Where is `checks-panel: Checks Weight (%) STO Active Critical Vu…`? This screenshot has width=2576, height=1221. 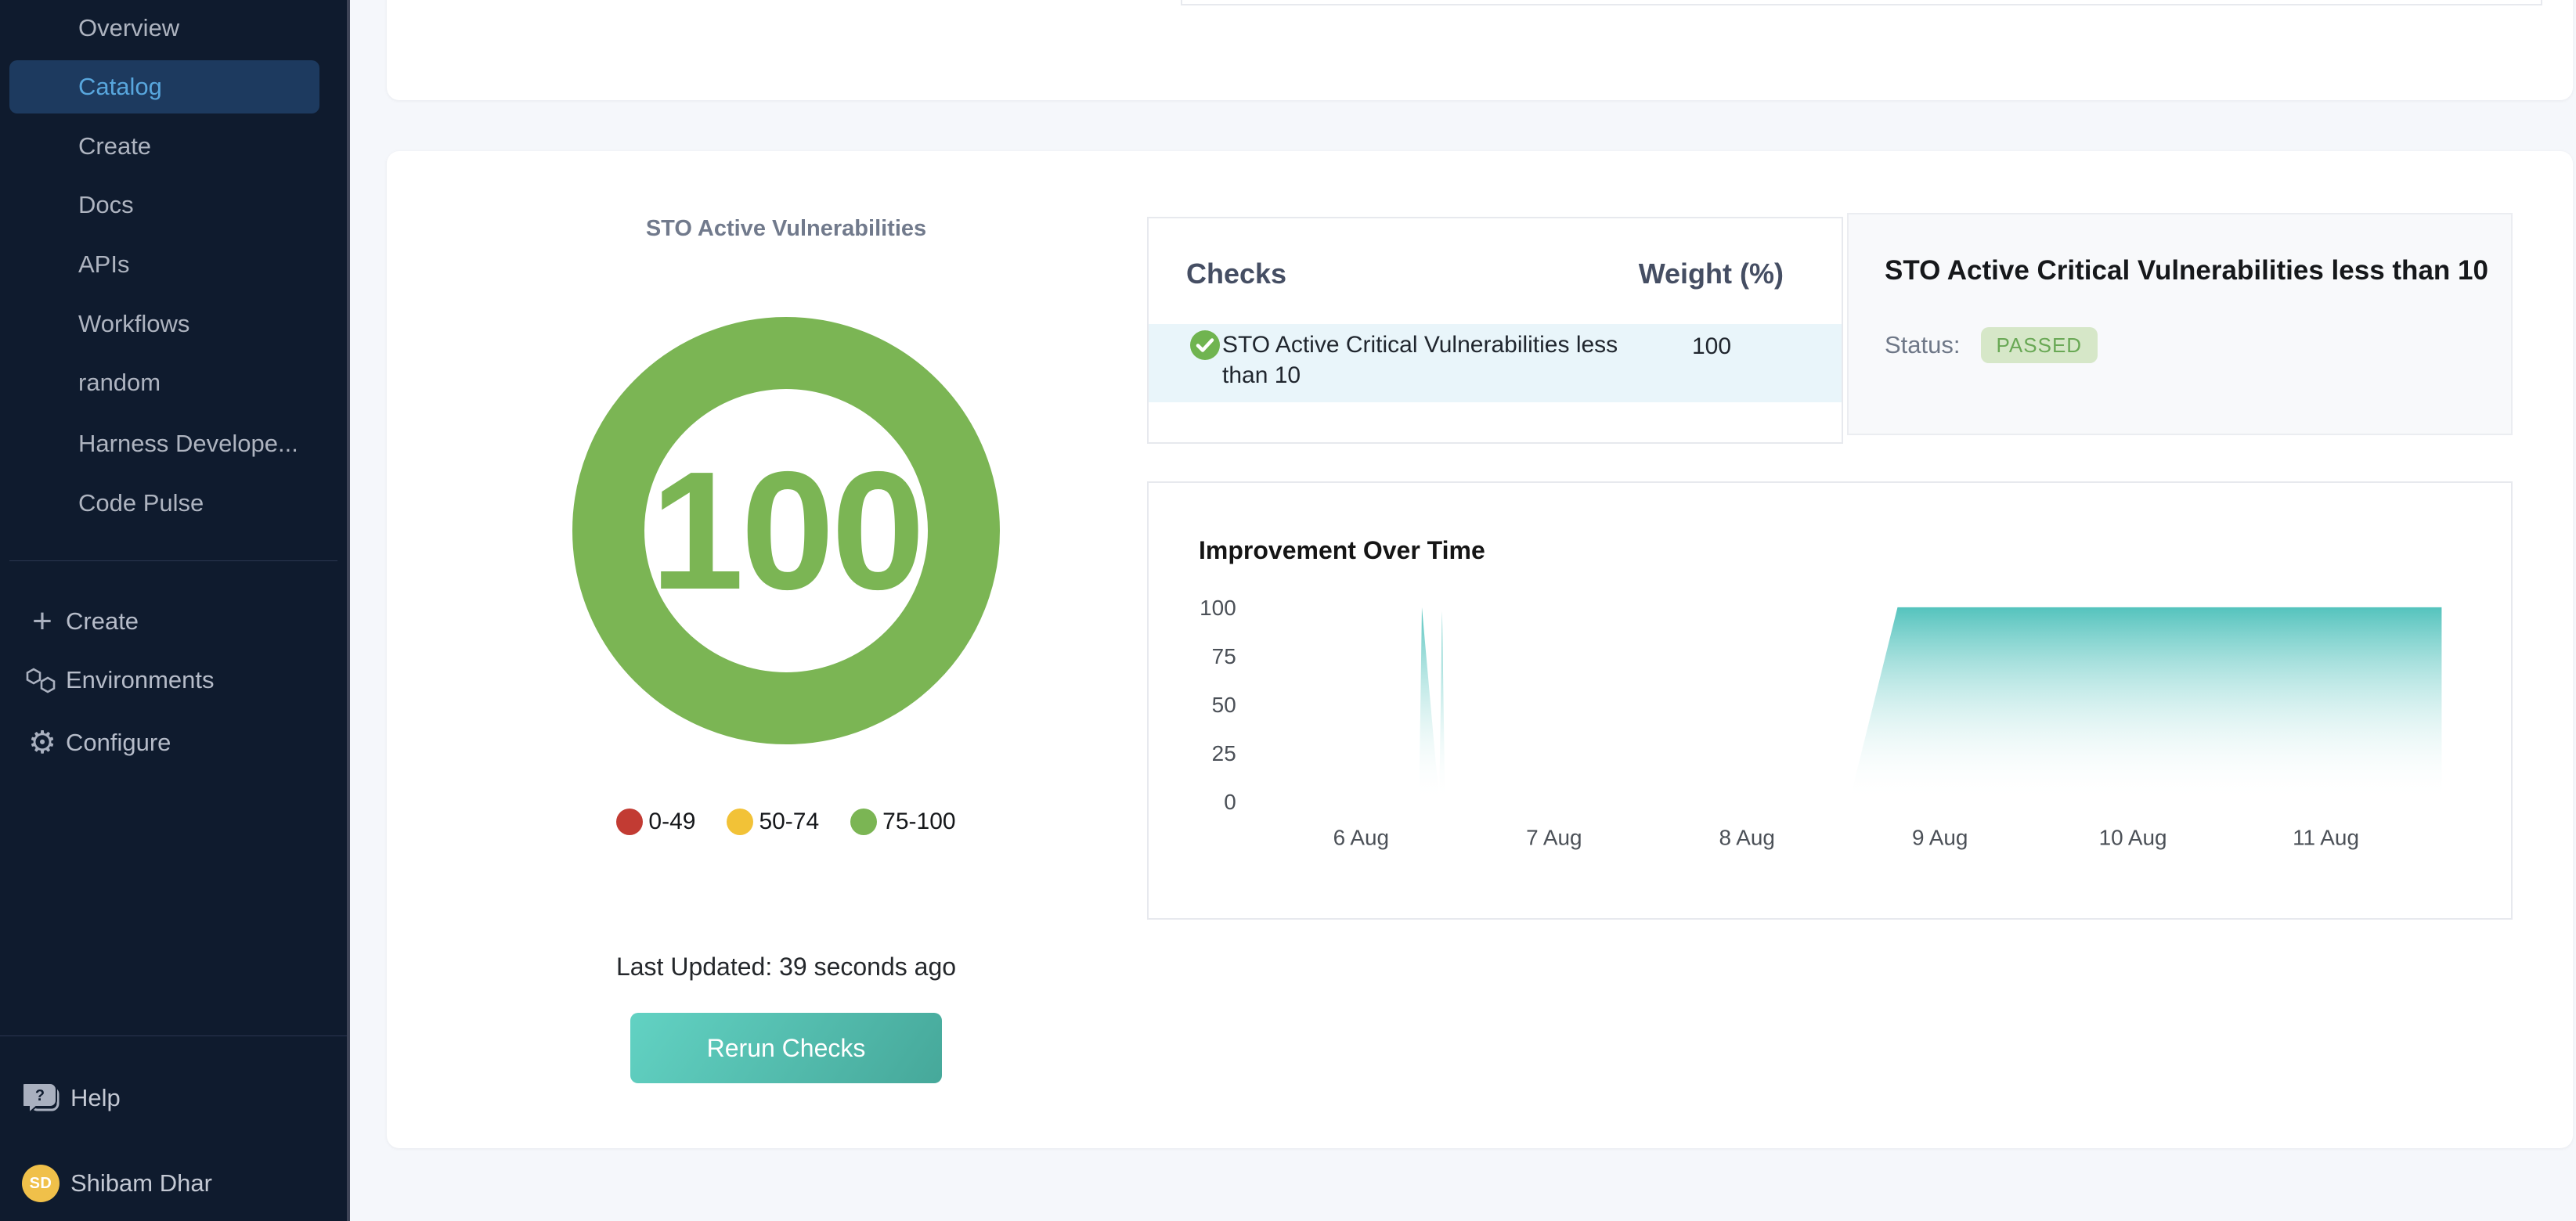 checks-panel: Checks Weight (%) STO Active Critical Vu… is located at coordinates (1495, 330).